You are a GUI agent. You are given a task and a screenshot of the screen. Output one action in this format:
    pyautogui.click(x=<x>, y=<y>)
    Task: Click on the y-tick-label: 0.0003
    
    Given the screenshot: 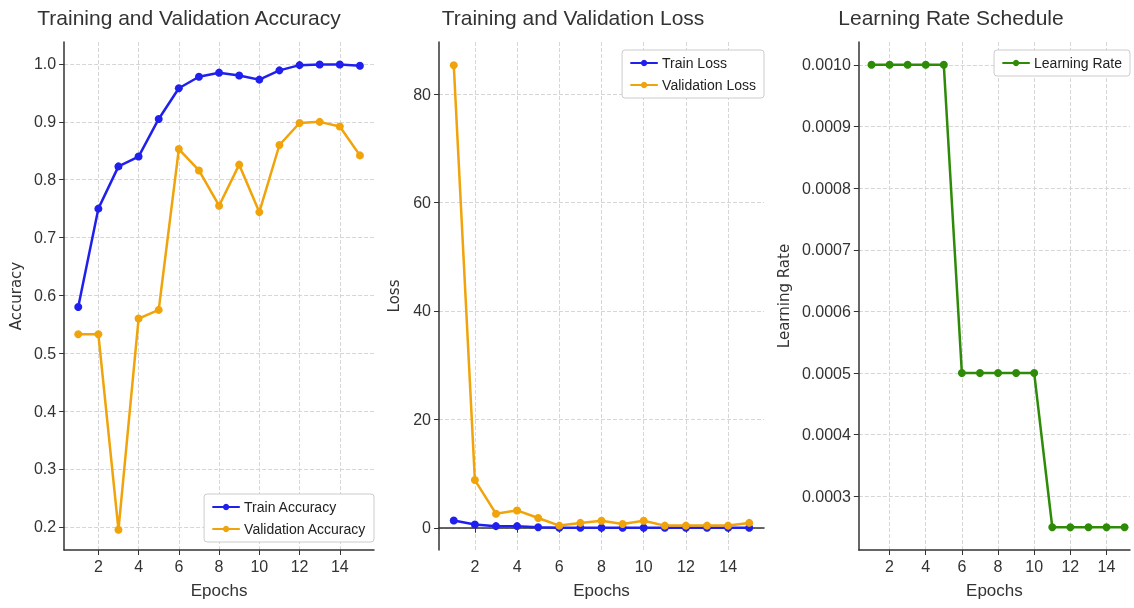 What is the action you would take?
    pyautogui.click(x=826, y=496)
    